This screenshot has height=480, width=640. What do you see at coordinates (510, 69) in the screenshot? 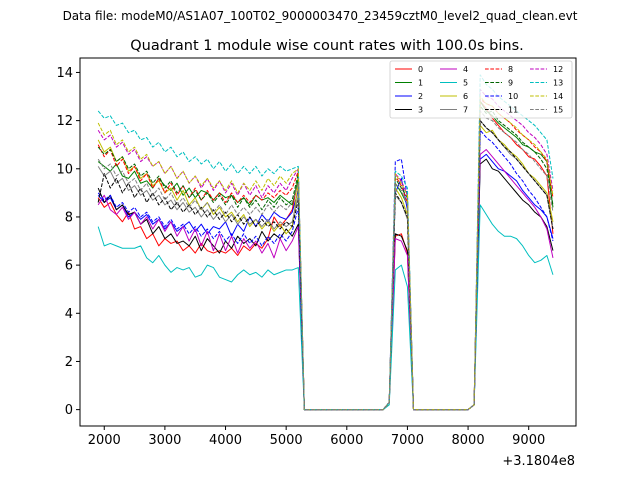
I see `legend-label-8: 8` at bounding box center [510, 69].